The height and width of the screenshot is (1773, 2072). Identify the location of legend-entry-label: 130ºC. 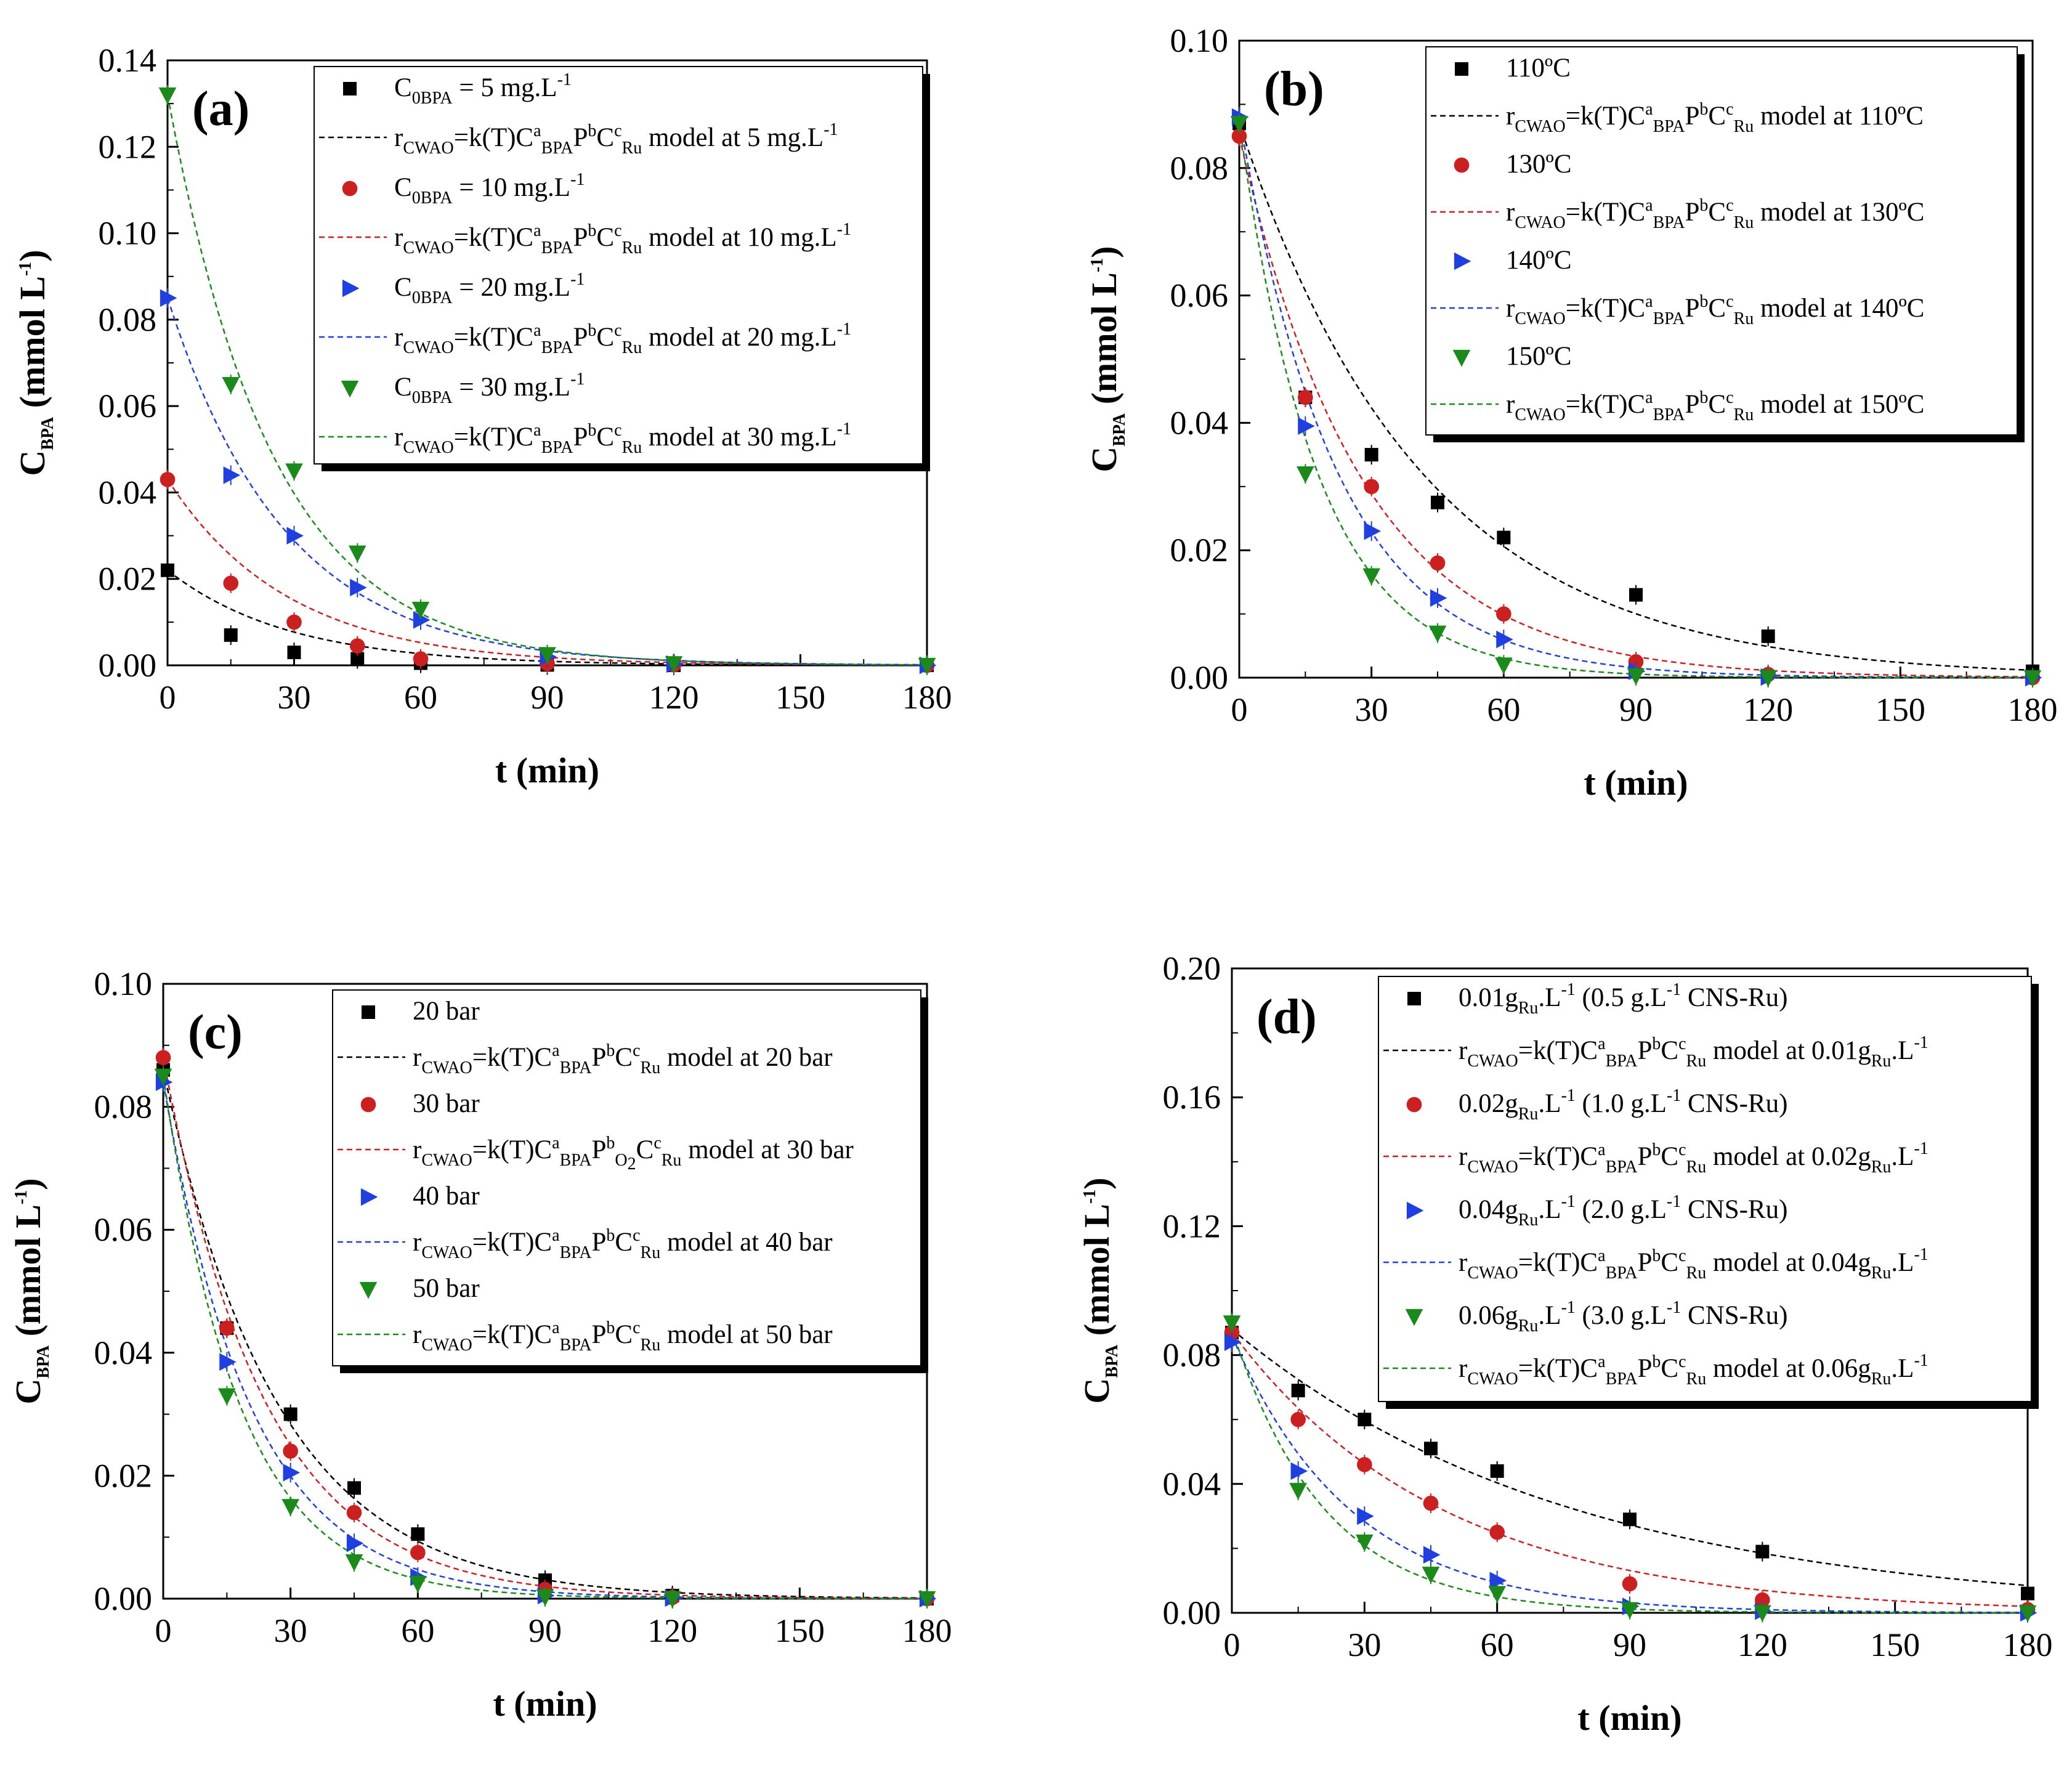
(1539, 164).